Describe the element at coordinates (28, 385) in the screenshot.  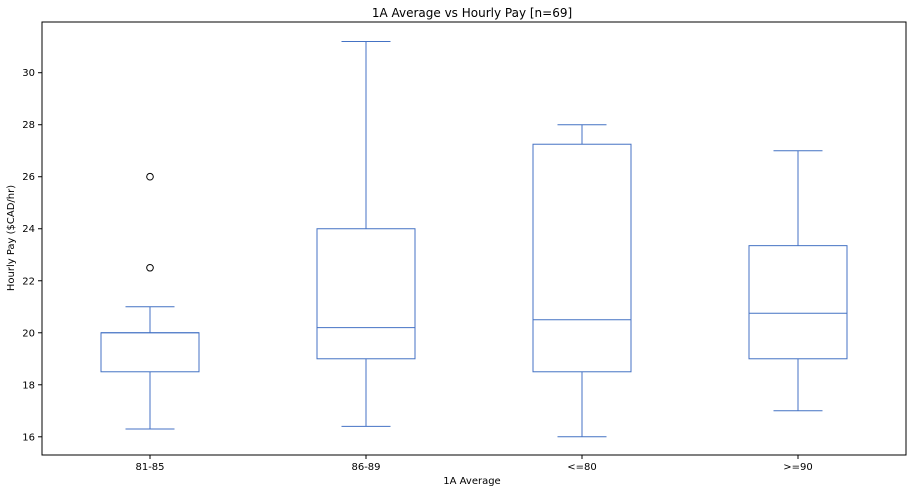
I see `y-tick-label: 18` at that location.